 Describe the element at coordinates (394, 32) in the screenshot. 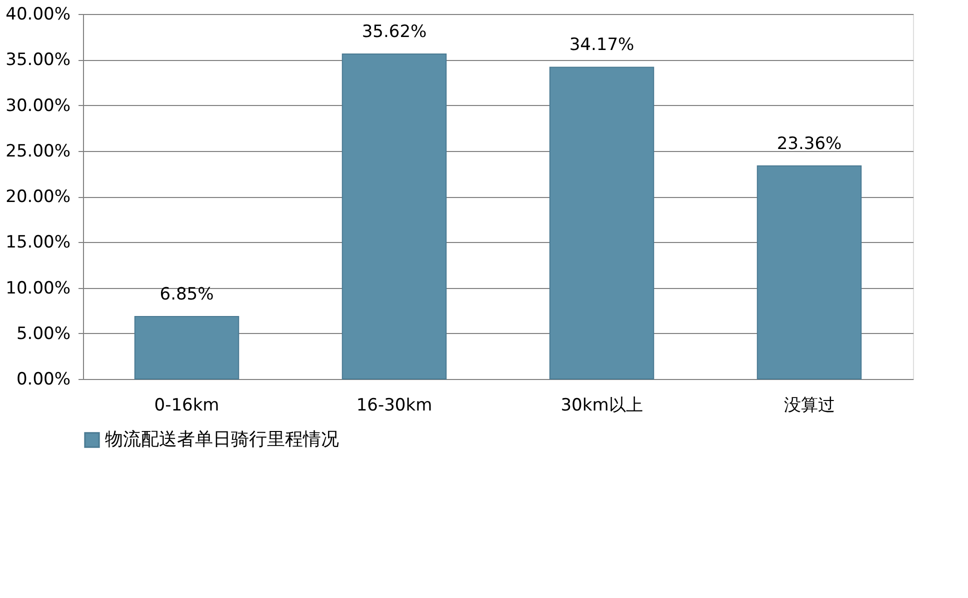

I see `data-label: 35.62%` at that location.